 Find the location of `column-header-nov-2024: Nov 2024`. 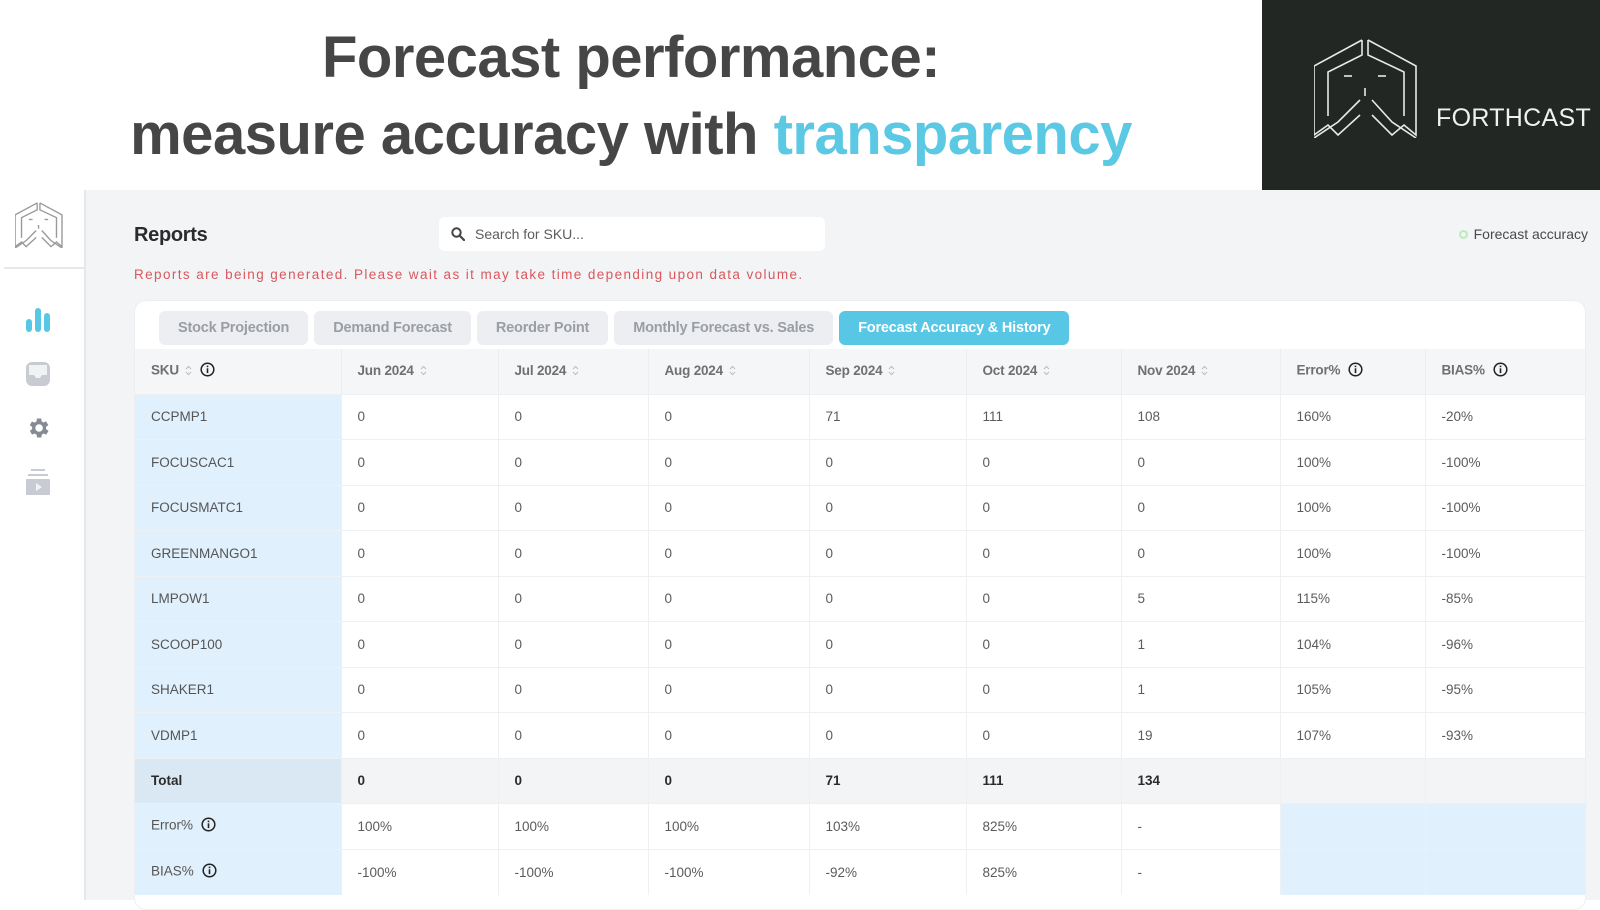

column-header-nov-2024: Nov 2024 is located at coordinates (1201, 371).